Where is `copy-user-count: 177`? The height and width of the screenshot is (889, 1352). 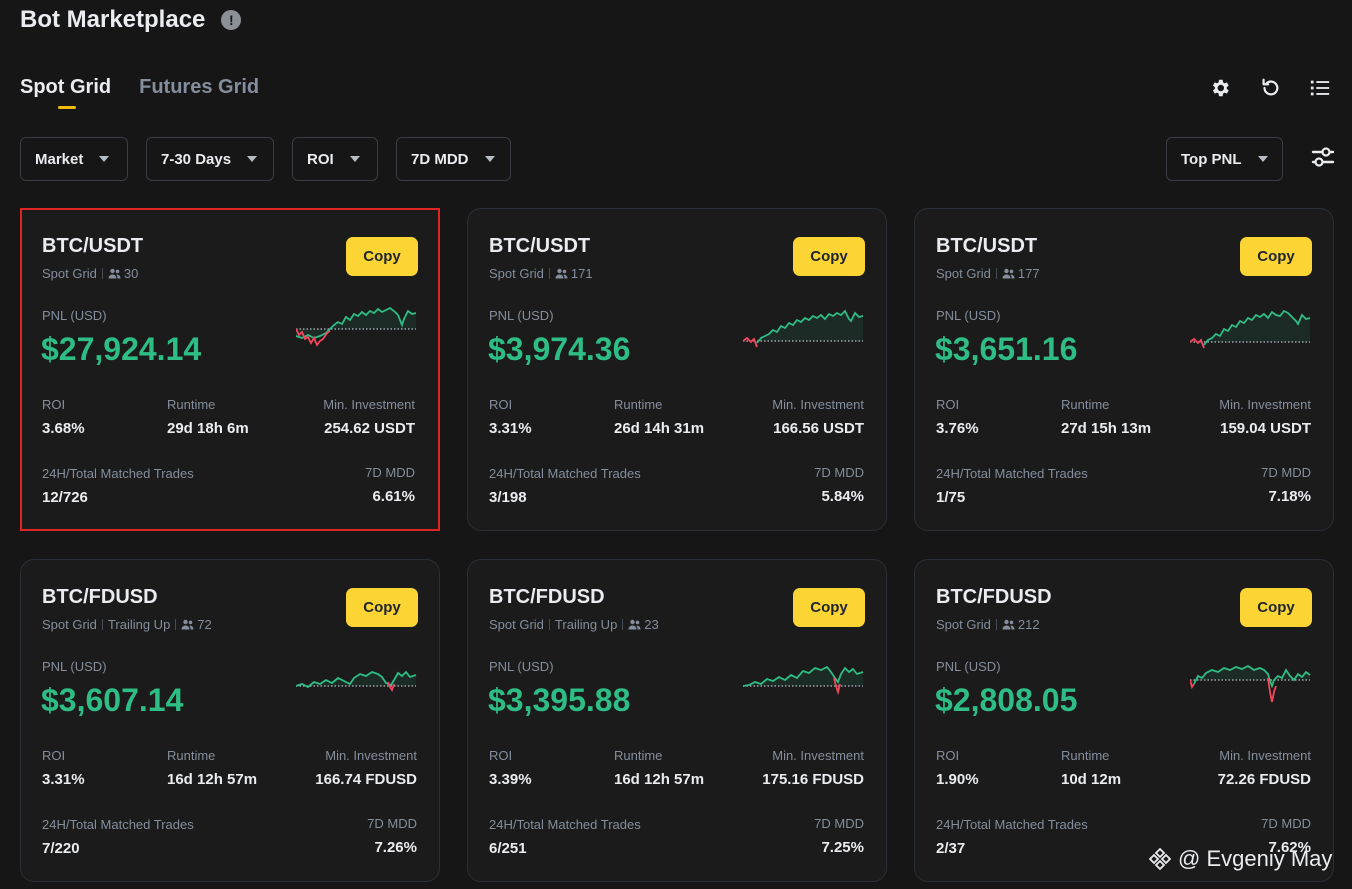 copy-user-count: 177 is located at coordinates (1028, 273).